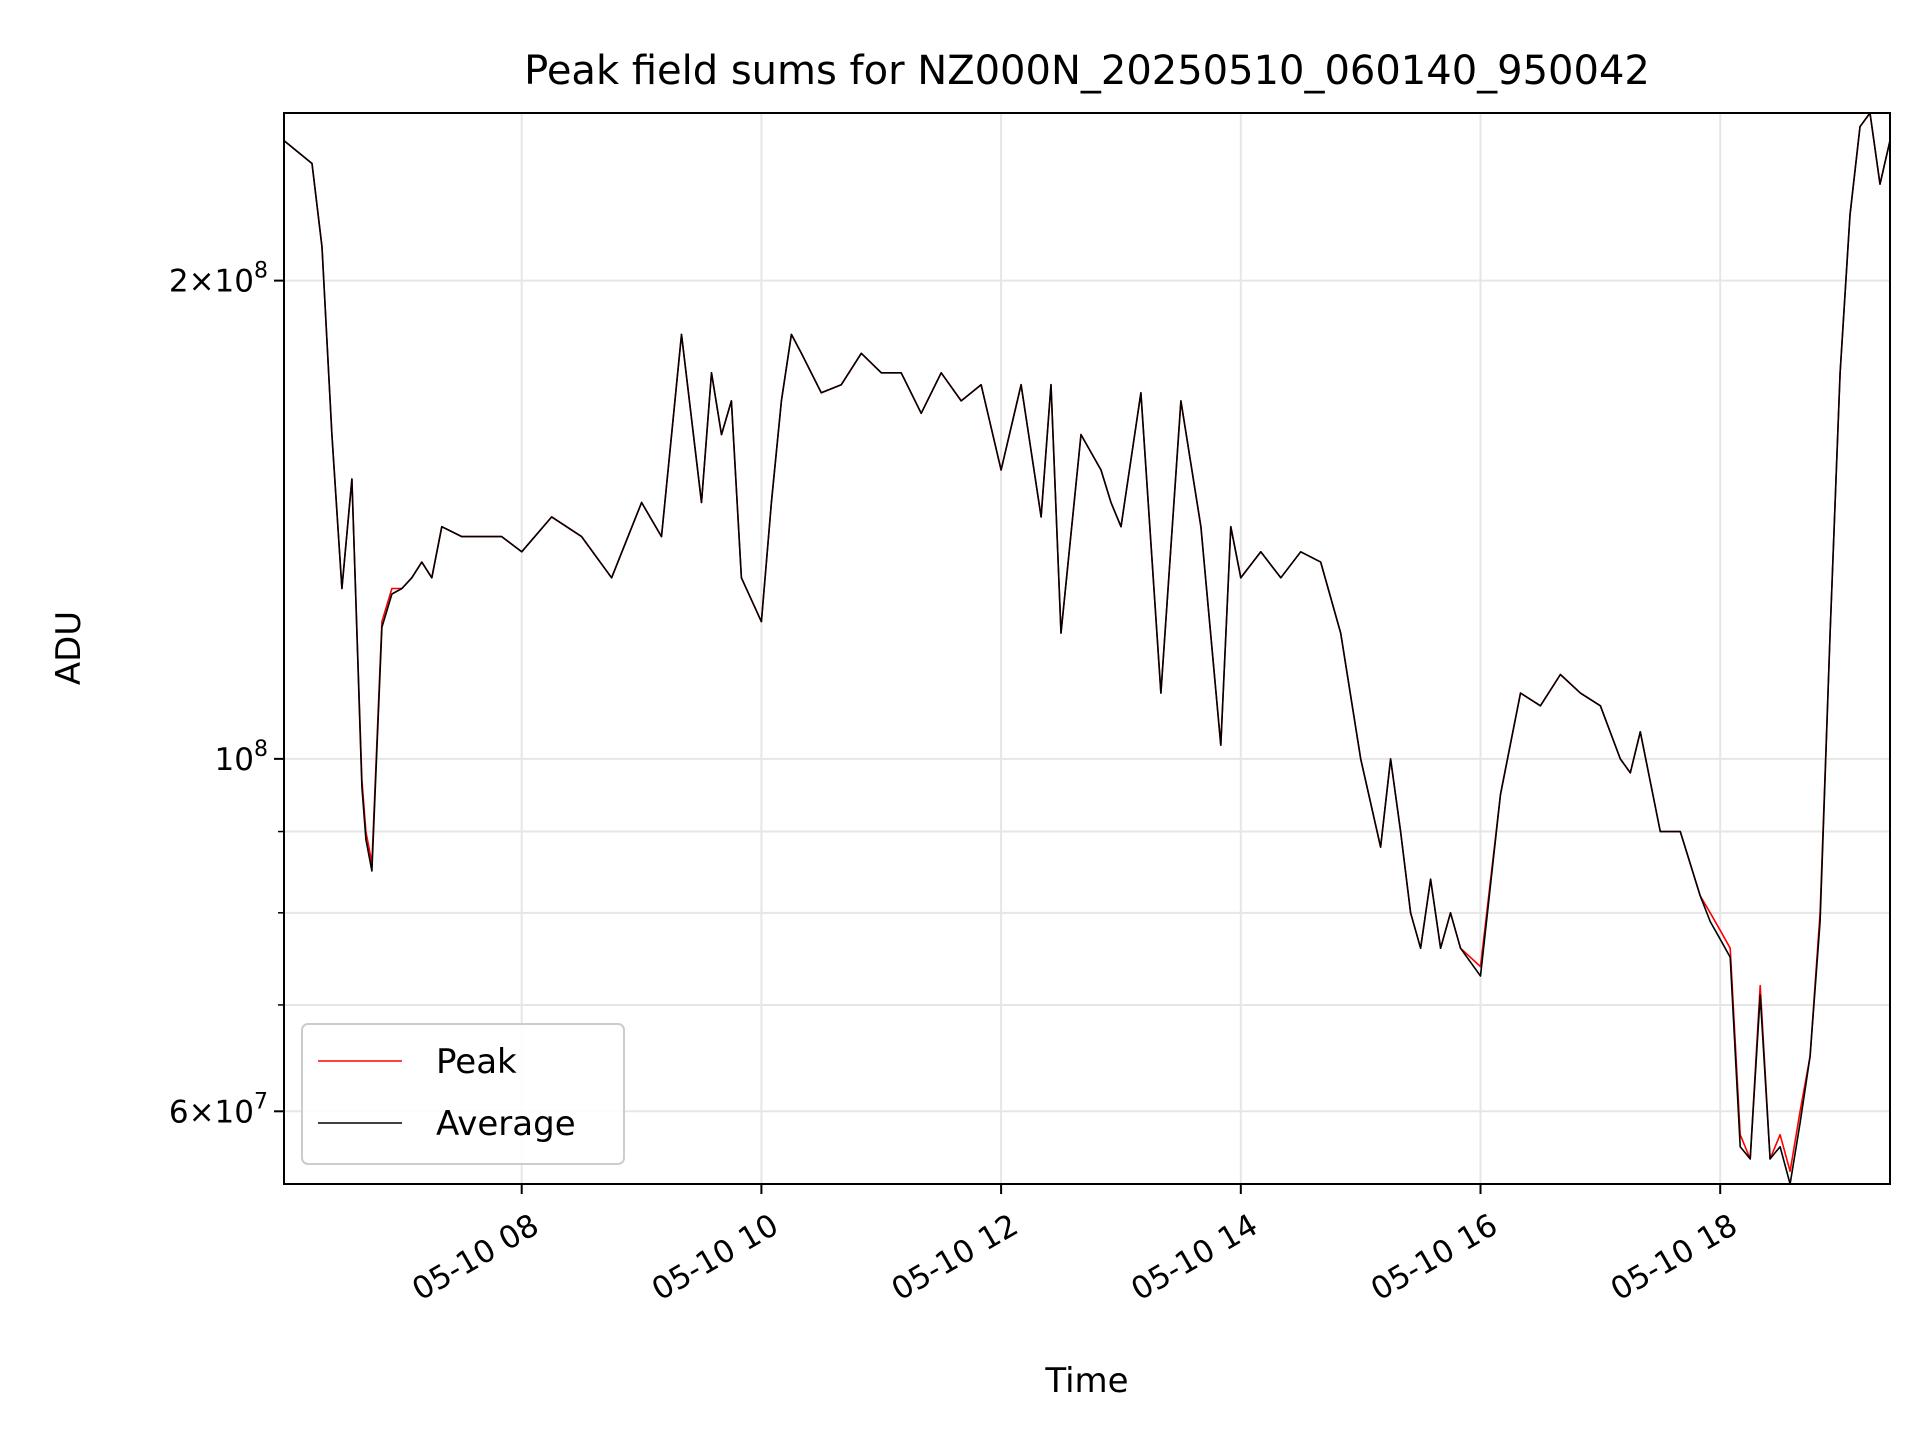 Image resolution: width=1920 pixels, height=1440 pixels. Describe the element at coordinates (715, 1257) in the screenshot. I see `x-tick-label: 05-10 10` at that location.